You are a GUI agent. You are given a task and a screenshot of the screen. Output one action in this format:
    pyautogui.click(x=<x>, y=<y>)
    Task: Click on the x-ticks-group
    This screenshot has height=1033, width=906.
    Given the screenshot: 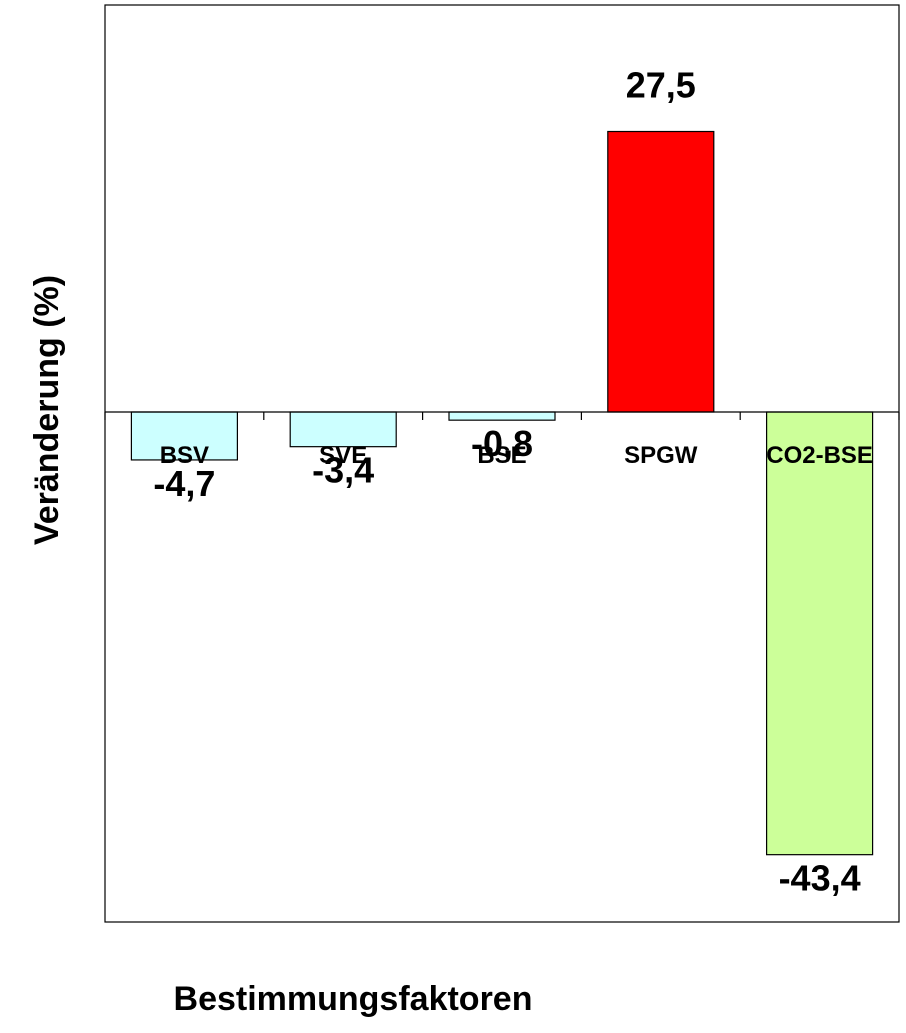 What is the action you would take?
    pyautogui.click(x=502, y=416)
    